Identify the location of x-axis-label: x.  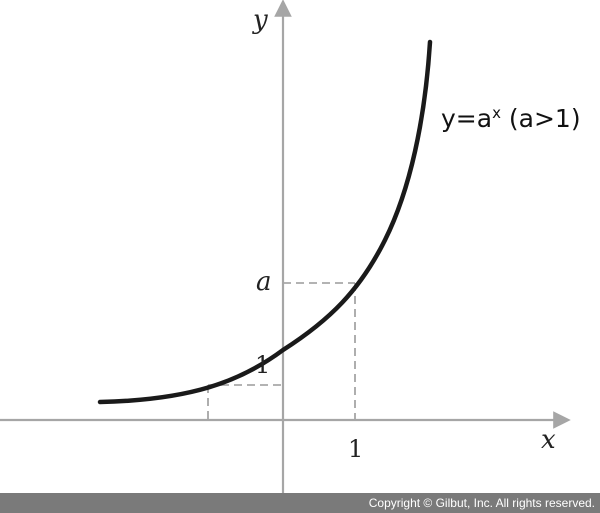
(548, 440).